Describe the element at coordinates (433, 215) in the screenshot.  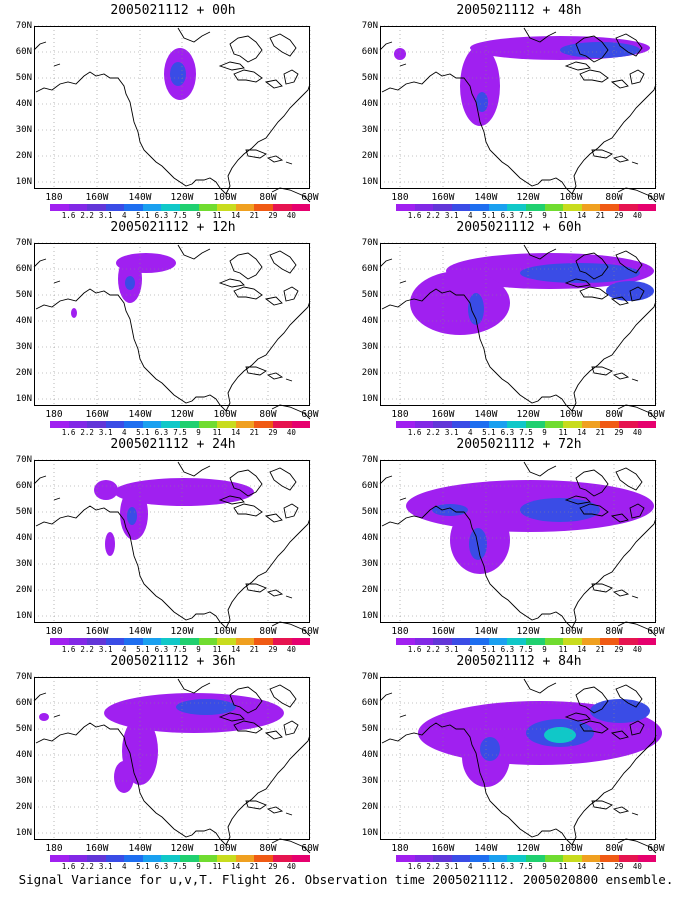
I see `colorbar-label: 2.2` at that location.